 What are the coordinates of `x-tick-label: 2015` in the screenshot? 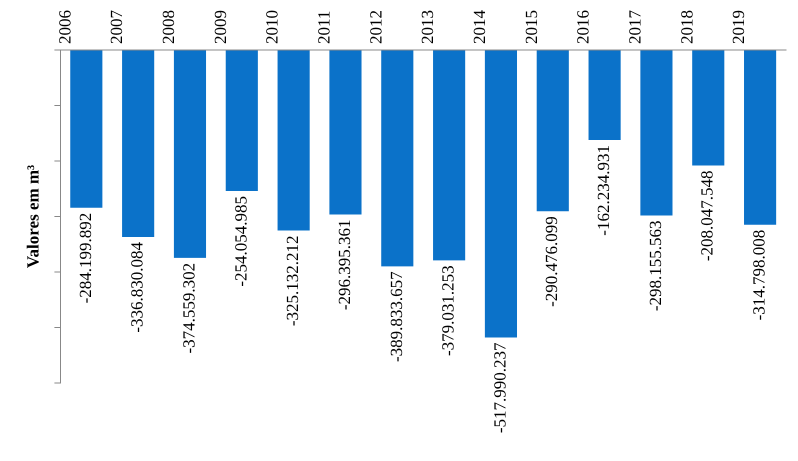 It's located at (531, 27).